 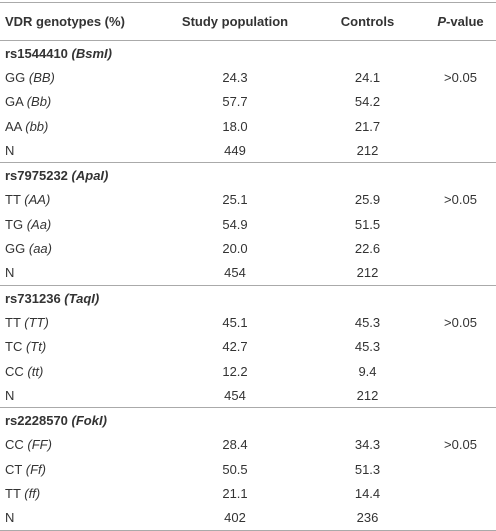 What do you see at coordinates (248, 493) in the screenshot?
I see `data-row: TT (ff) 21.1 14.4` at bounding box center [248, 493].